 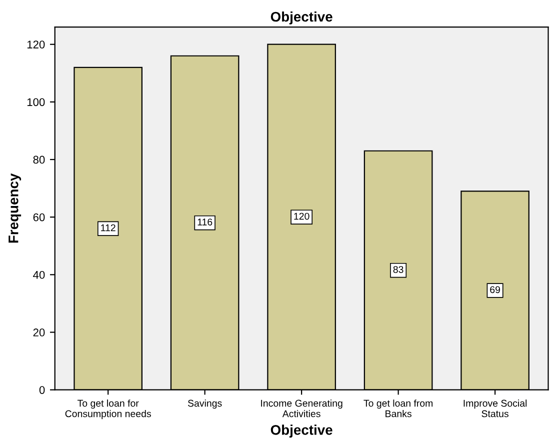 What do you see at coordinates (36, 44) in the screenshot?
I see `y-tick-label: 120` at bounding box center [36, 44].